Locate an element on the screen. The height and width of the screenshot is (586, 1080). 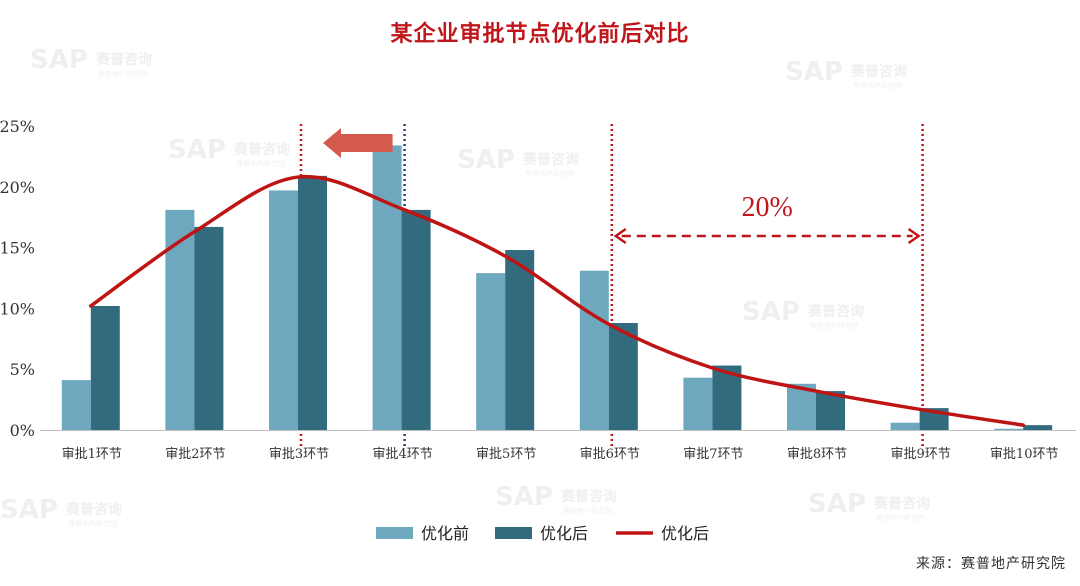
bracket-arrow-right is located at coordinates (914, 236).